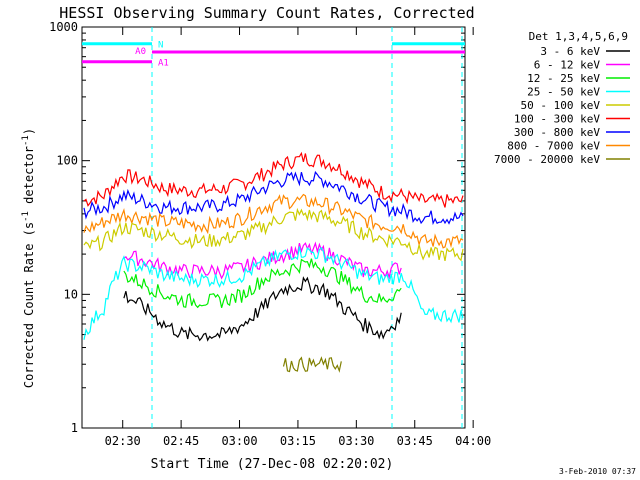 This screenshot has width=640, height=480. What do you see at coordinates (578, 36) in the screenshot?
I see `legend-header: Det 1,3,4,5,6,9` at bounding box center [578, 36].